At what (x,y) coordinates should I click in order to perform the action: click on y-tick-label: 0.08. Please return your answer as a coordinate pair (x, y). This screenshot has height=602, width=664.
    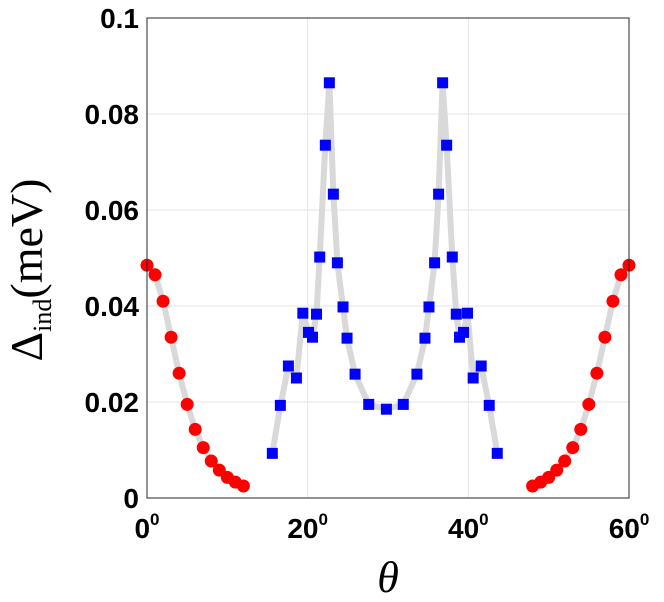
    Looking at the image, I should click on (112, 114).